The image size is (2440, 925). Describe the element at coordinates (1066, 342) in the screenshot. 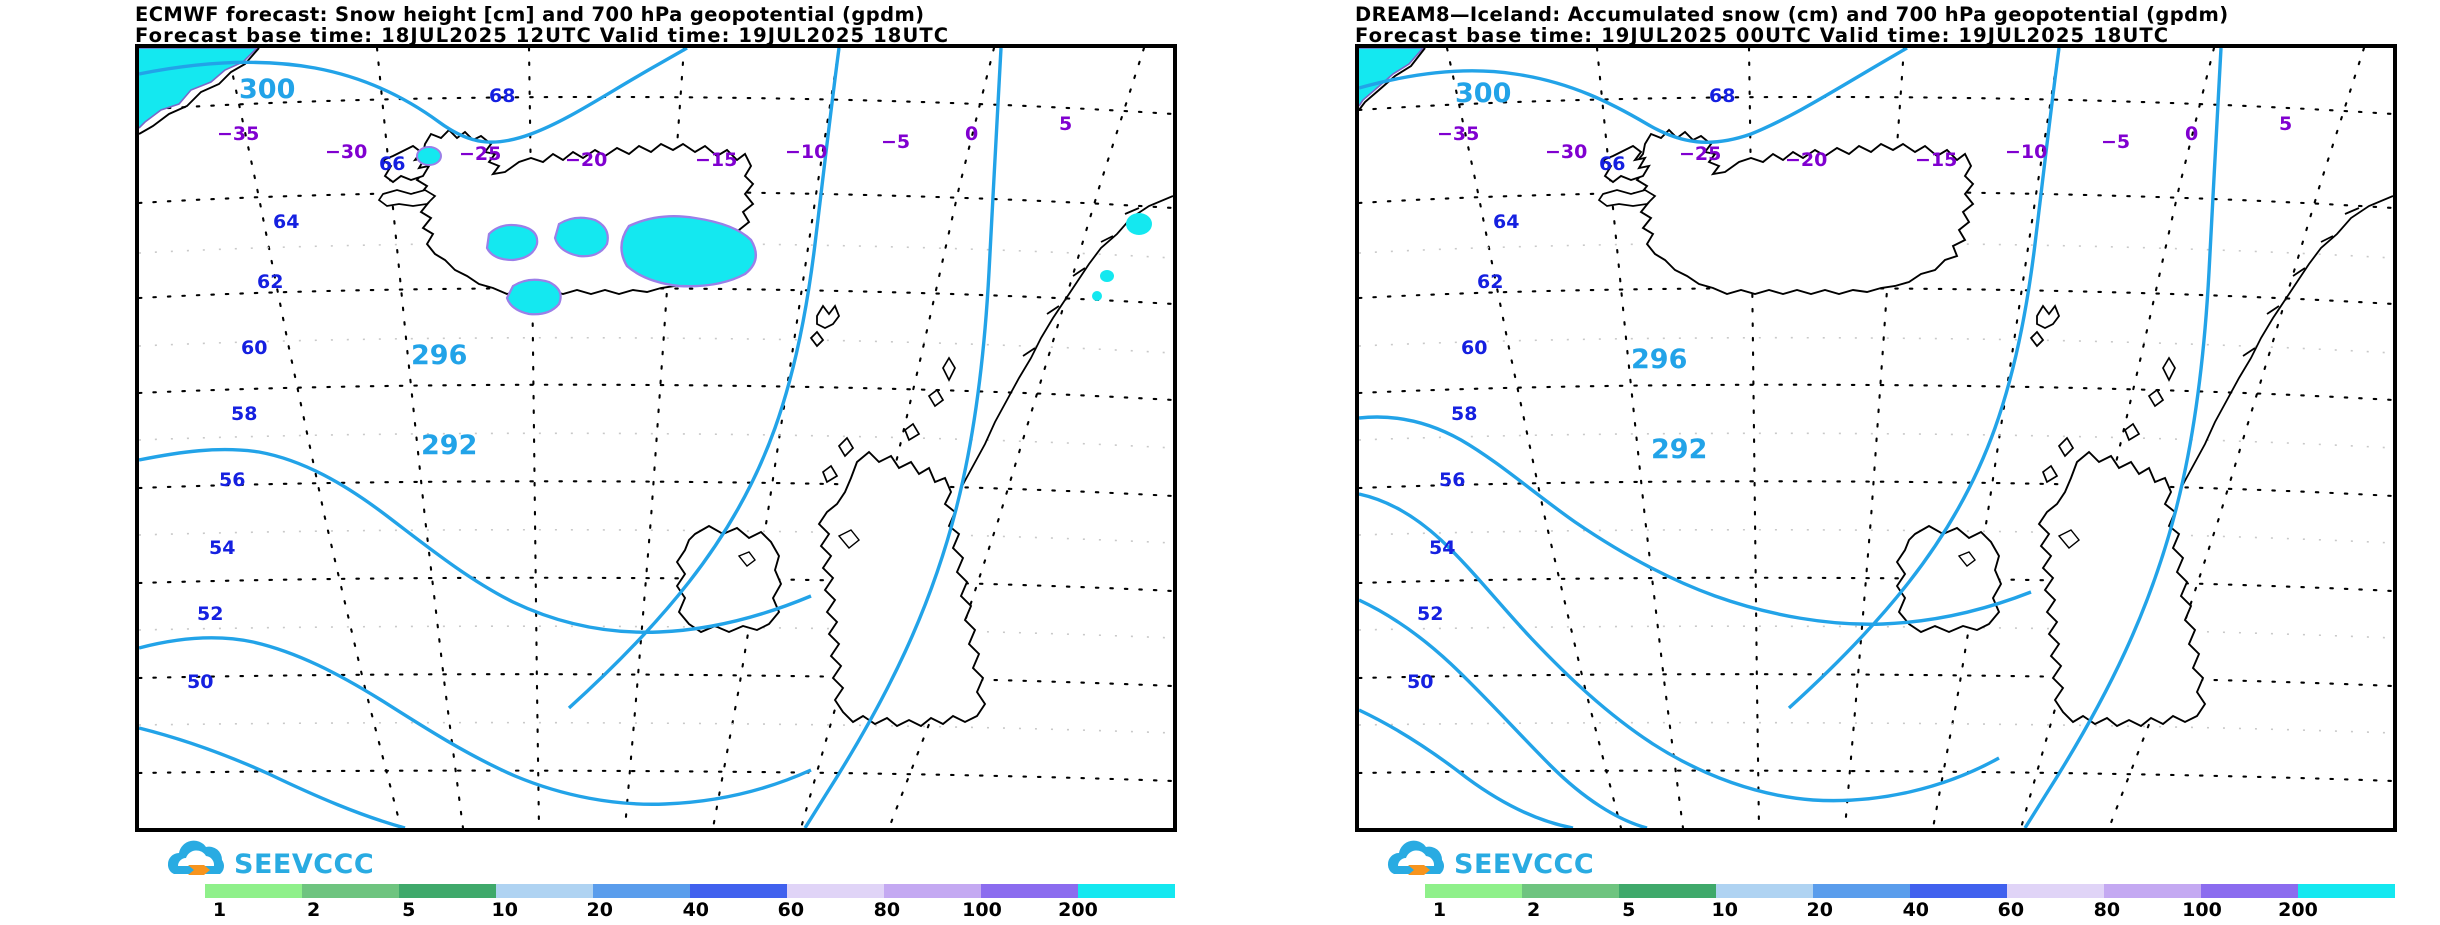

I see `coastline-norway` at that location.